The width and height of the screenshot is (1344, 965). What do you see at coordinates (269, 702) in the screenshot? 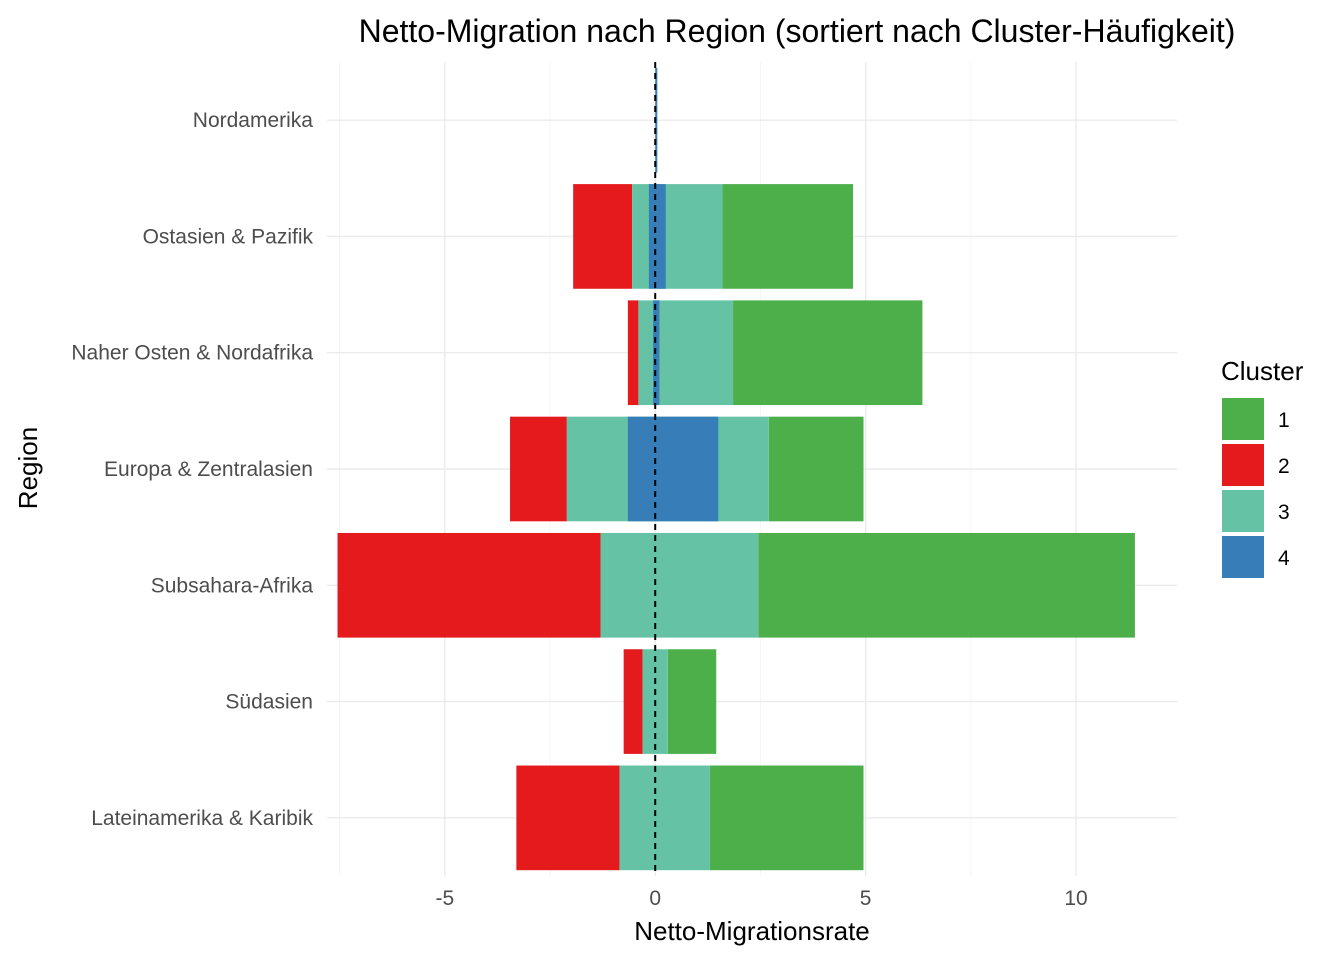
I see `y-tick-label: Südasien` at bounding box center [269, 702].